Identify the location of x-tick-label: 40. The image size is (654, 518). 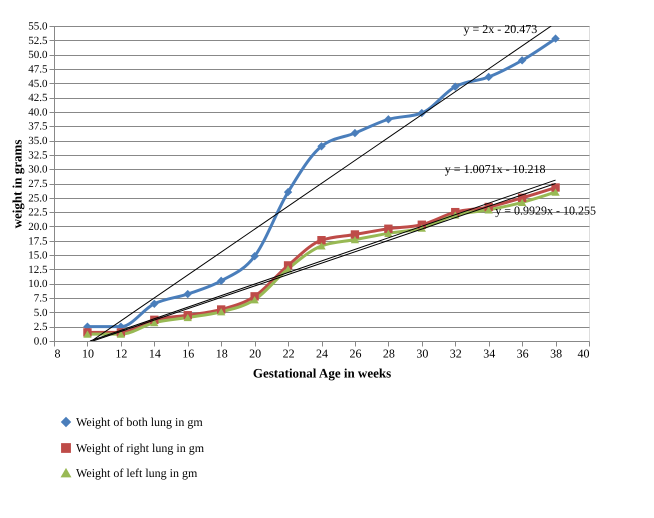
(584, 353).